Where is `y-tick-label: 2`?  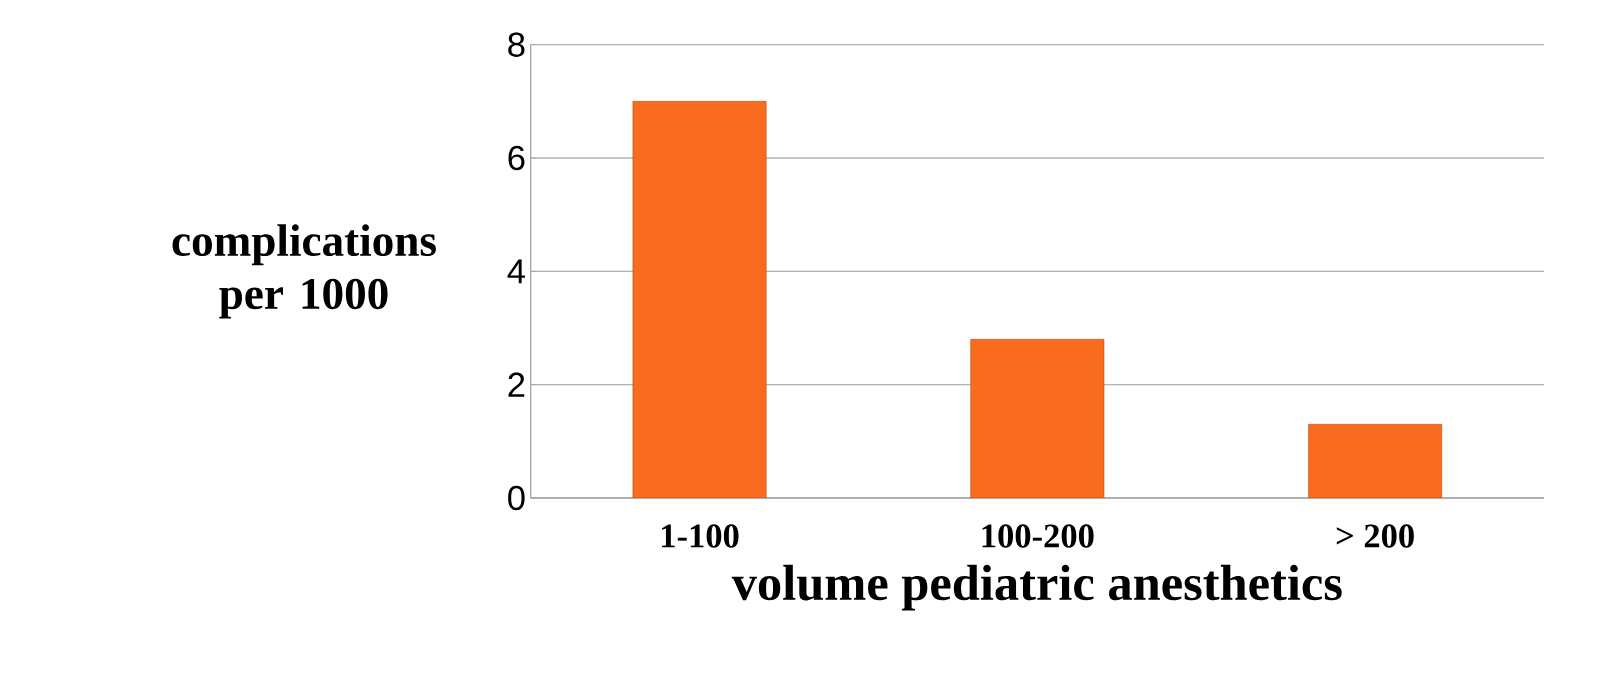 y-tick-label: 2 is located at coordinates (516, 384).